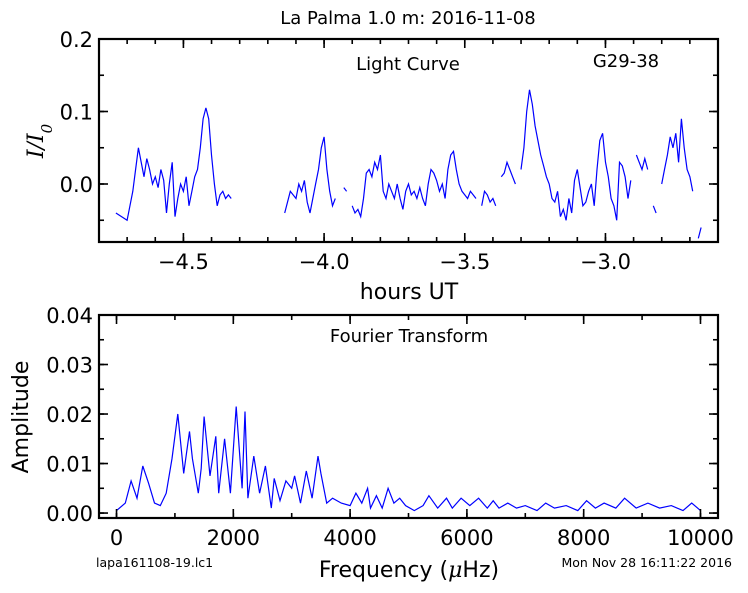 The height and width of the screenshot is (593, 748). Describe the element at coordinates (76, 185) in the screenshot. I see `y-tick-label: 0.0` at that location.